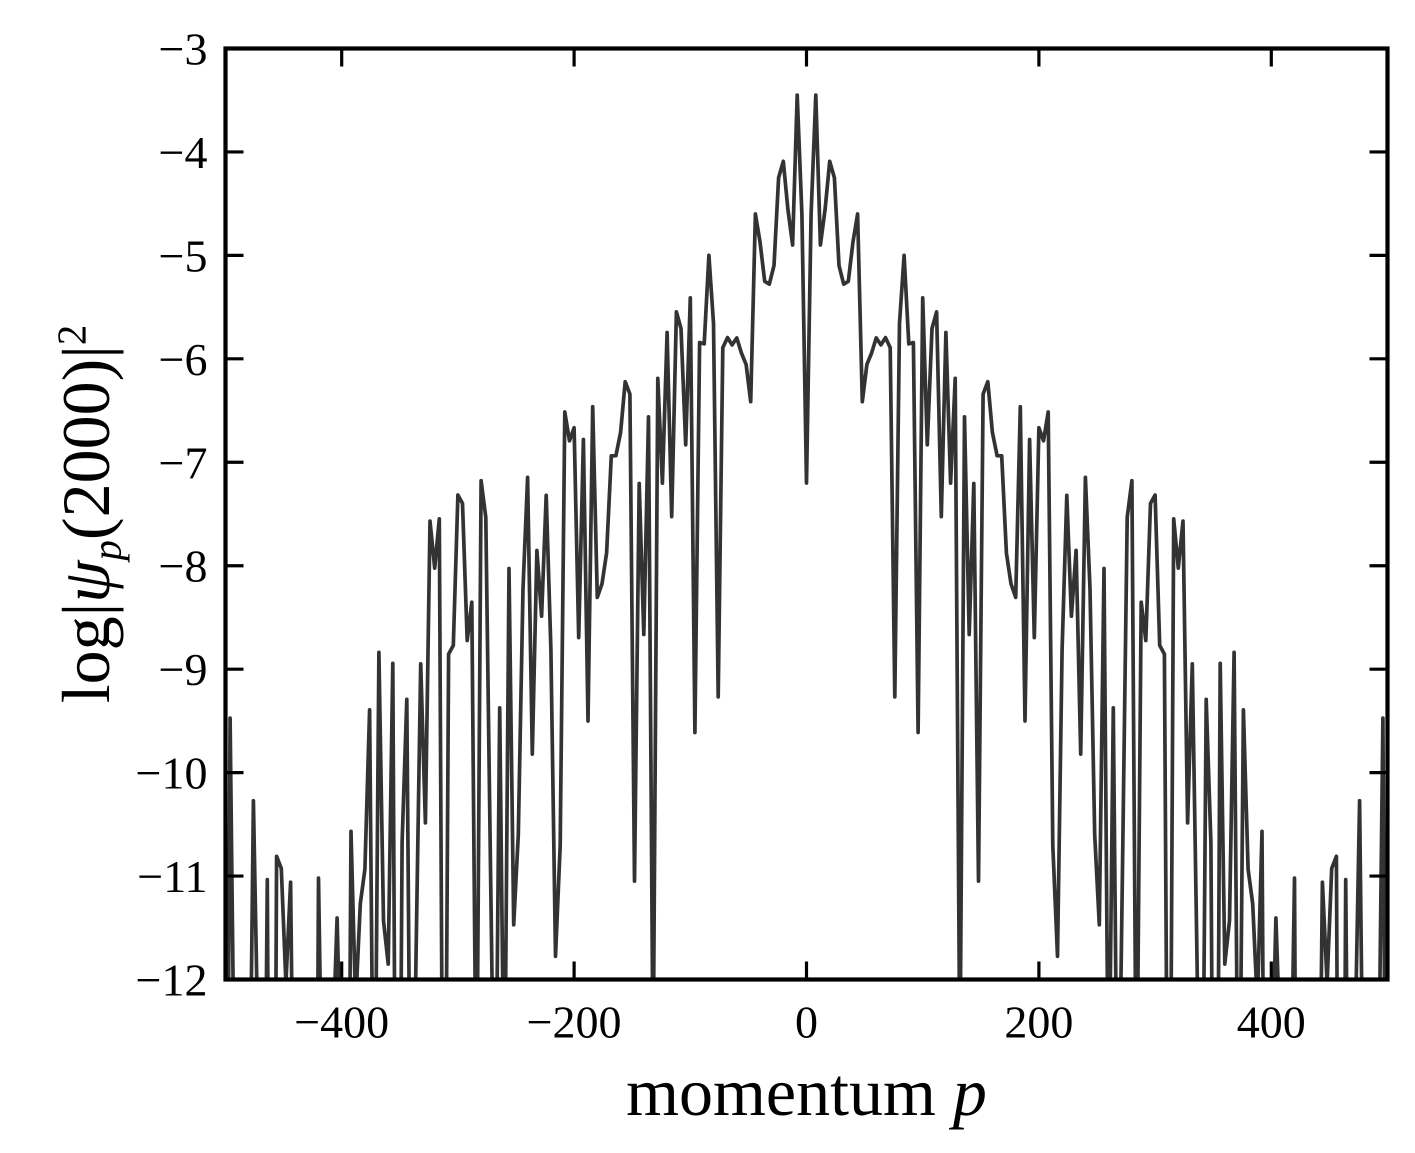  I want to click on y-tick-label: −7, so click(183, 462).